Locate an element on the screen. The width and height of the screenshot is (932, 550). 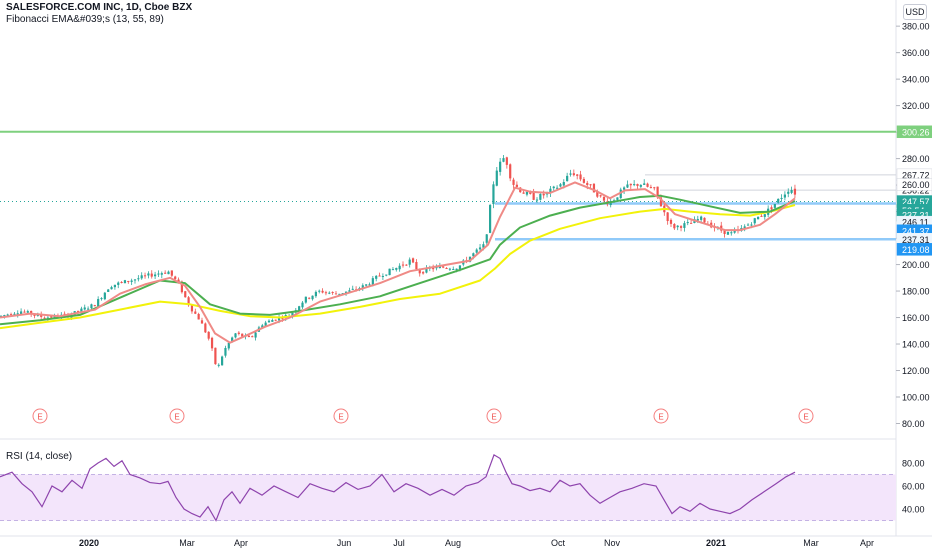
rsi-pane: 80.00 60.00 40.00 is located at coordinates (462, 488).